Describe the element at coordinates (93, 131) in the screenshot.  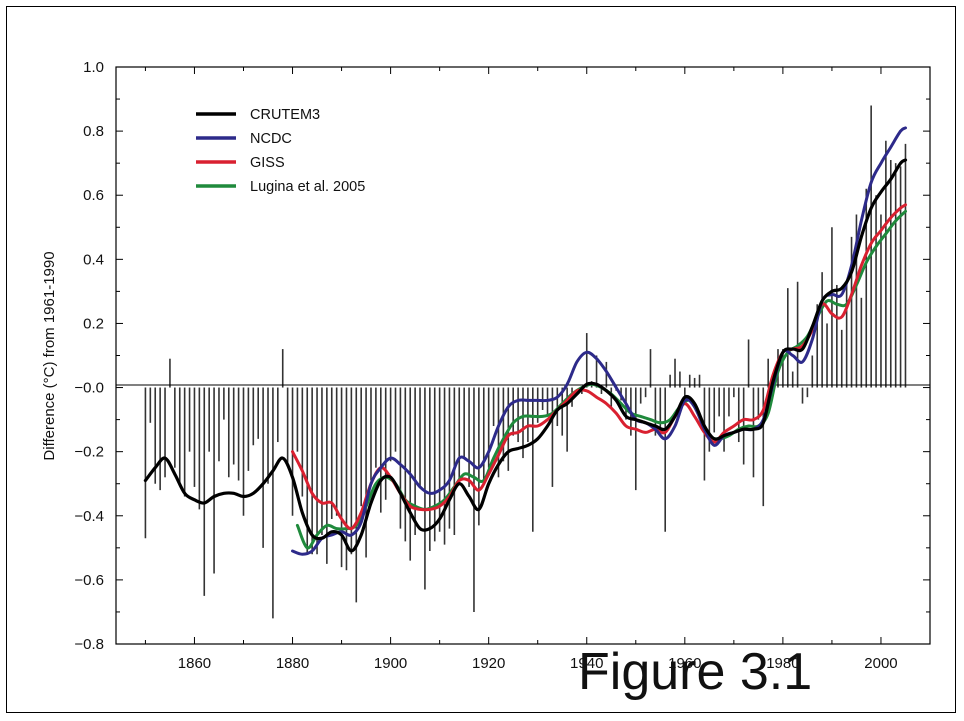
I see `y-tick-label: 0.8` at that location.